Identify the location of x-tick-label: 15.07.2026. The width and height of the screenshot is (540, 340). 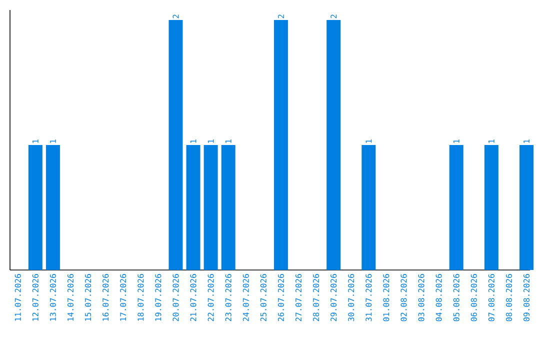
(88, 297).